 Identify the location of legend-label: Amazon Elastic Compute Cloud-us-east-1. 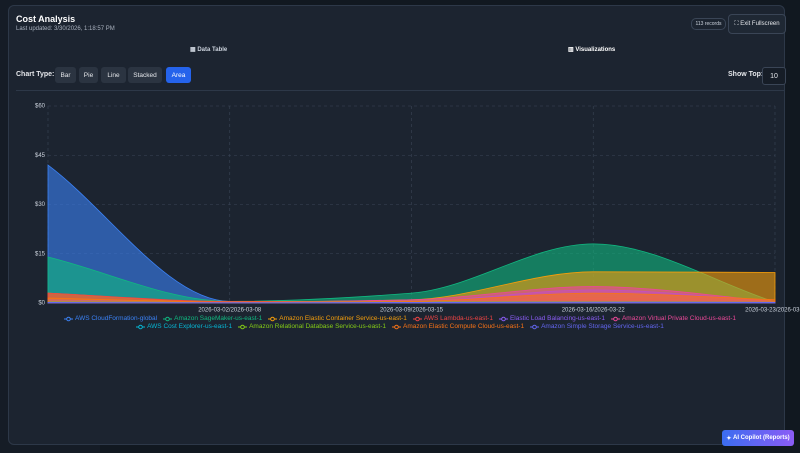
(464, 326).